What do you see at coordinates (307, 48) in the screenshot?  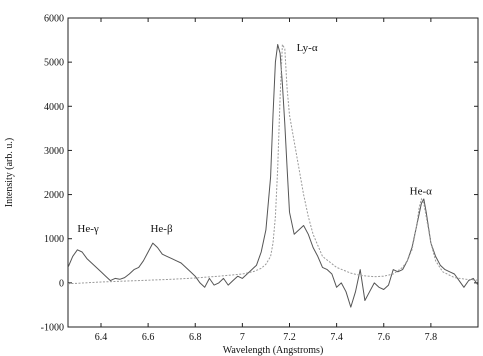 I see `annotation-ly-alpha: Ly-α` at bounding box center [307, 48].